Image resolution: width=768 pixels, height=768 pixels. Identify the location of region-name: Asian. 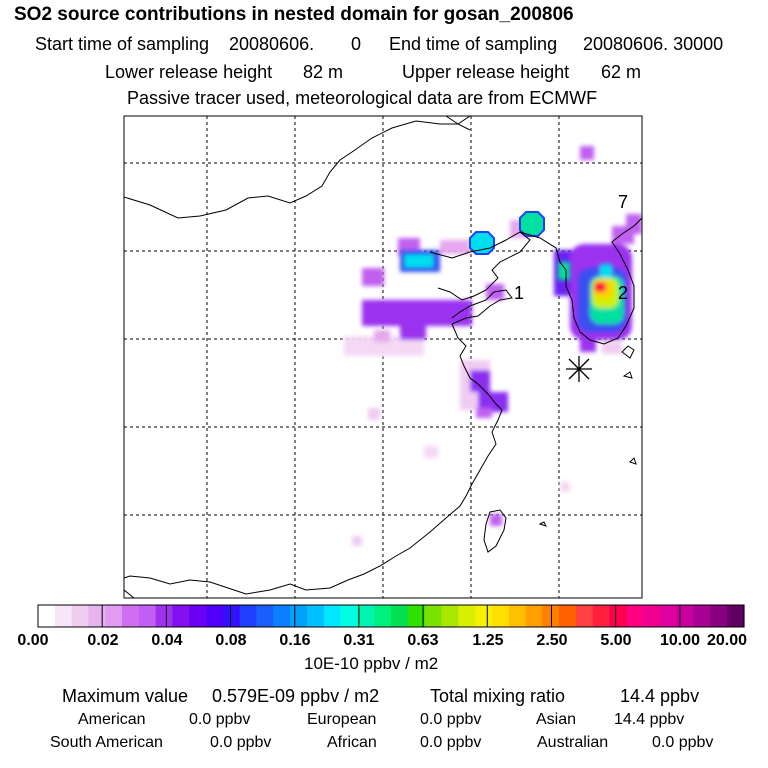
(556, 719).